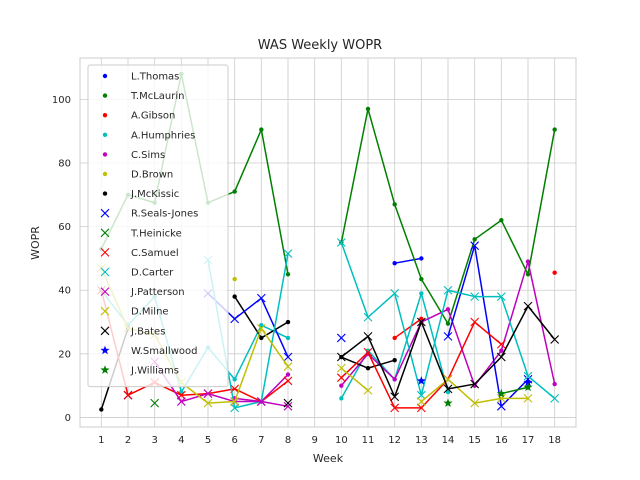 This screenshot has width=640, height=480. I want to click on legend-item: C.Sims, so click(133, 155).